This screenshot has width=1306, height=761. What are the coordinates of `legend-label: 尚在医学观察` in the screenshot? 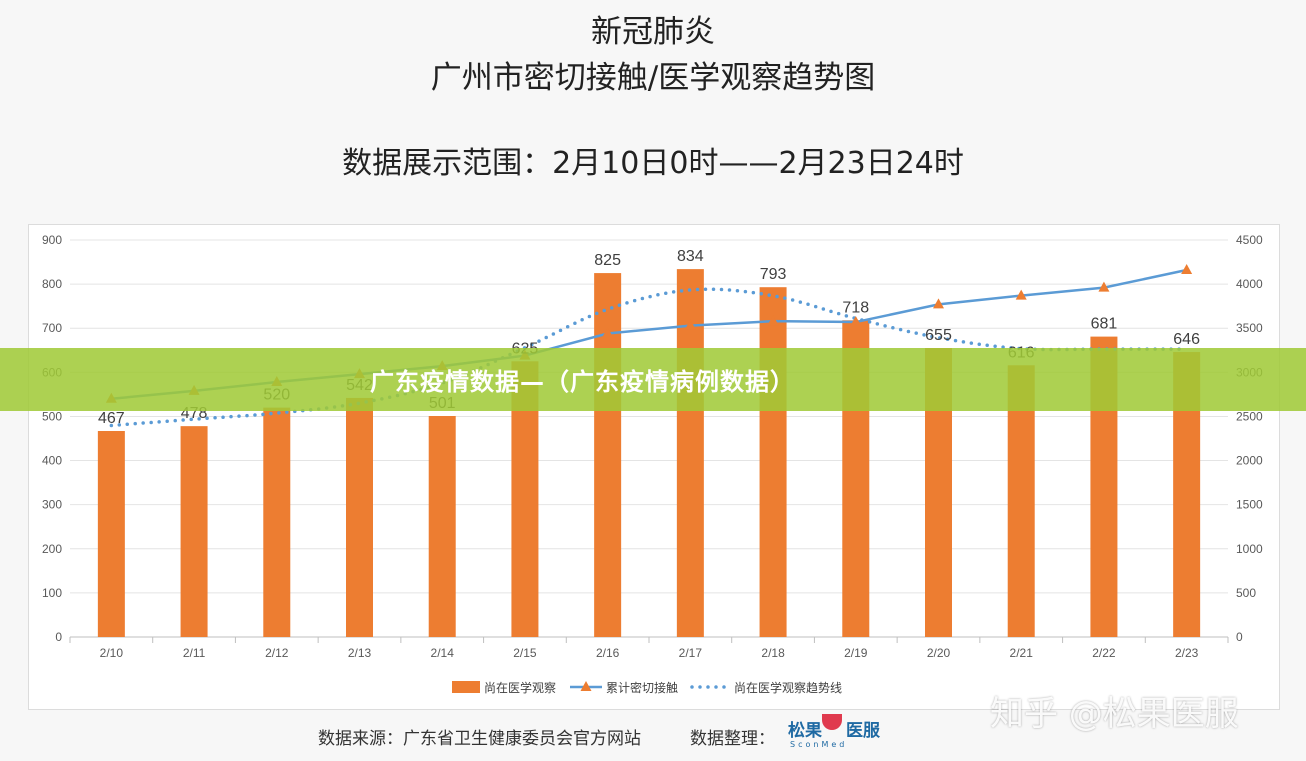 It's located at (520, 687).